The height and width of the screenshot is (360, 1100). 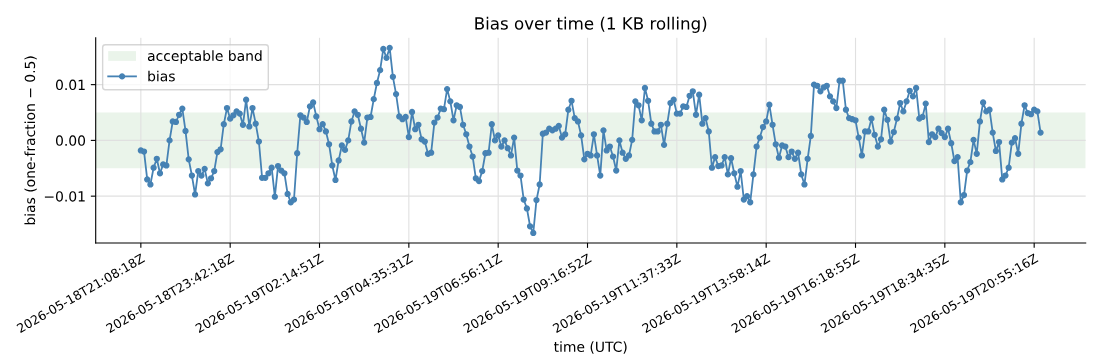 I want to click on y-tick-label: −0.01, so click(x=64, y=196).